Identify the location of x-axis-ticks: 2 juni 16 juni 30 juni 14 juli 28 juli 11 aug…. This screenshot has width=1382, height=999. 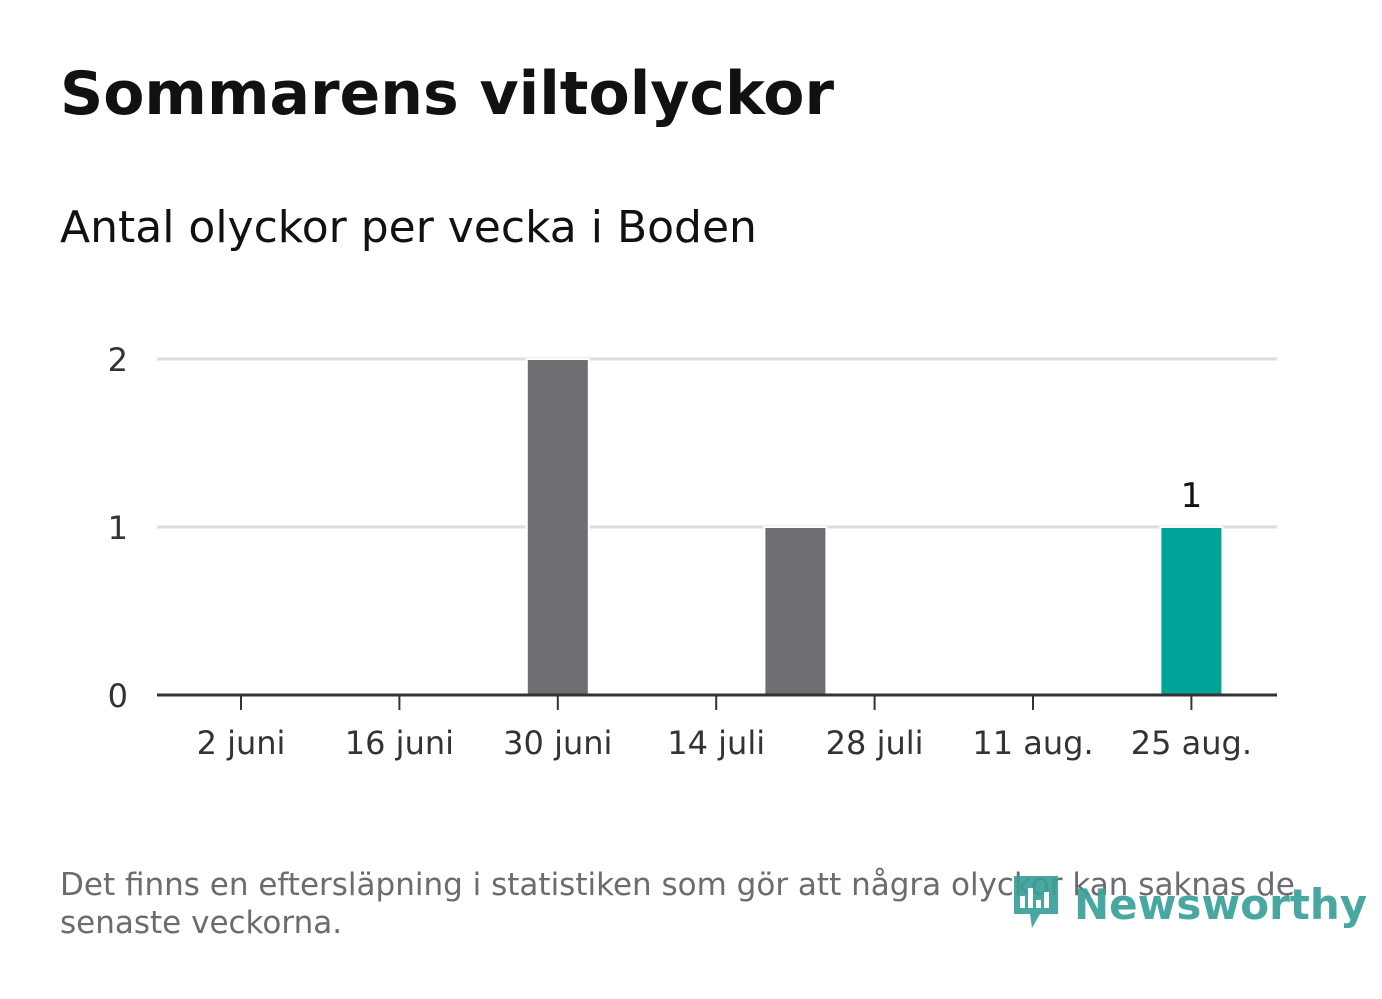
(724, 728).